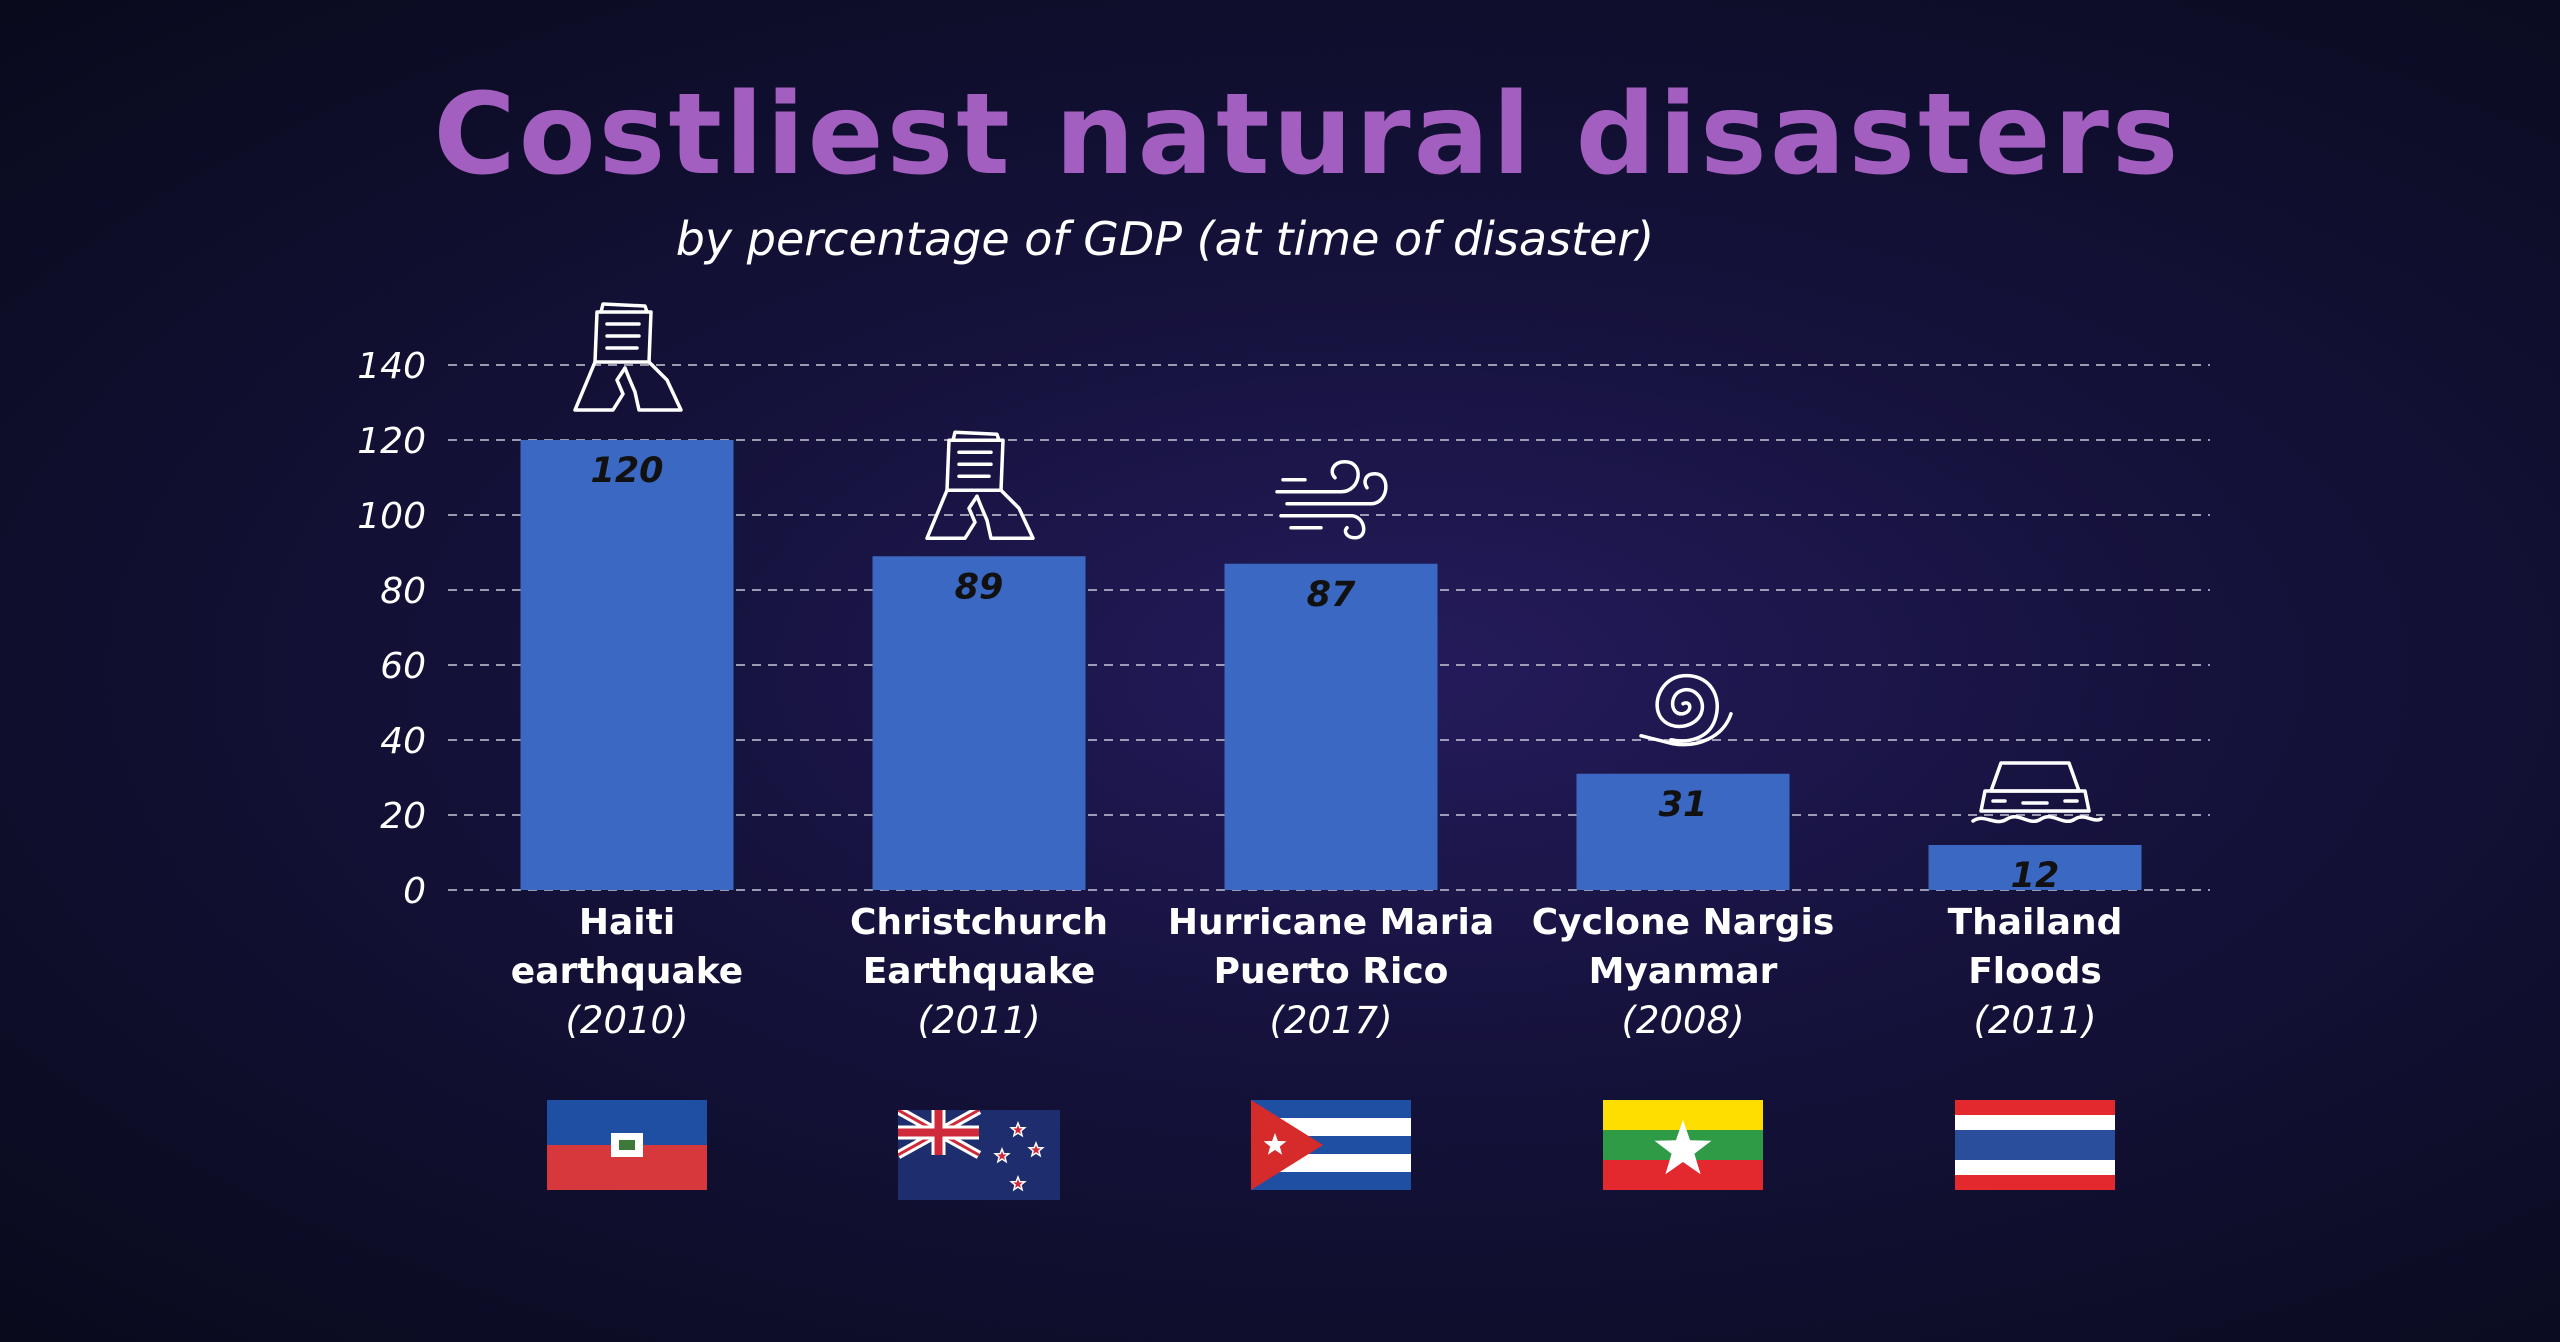  Describe the element at coordinates (979, 922) in the screenshot. I see `category-name-line: Christchurch` at that location.